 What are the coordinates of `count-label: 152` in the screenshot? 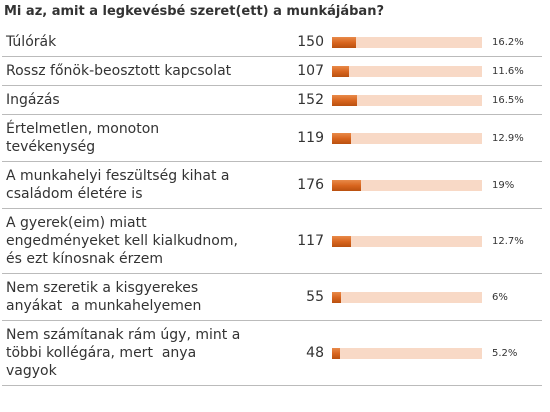 It's located at (310, 100).